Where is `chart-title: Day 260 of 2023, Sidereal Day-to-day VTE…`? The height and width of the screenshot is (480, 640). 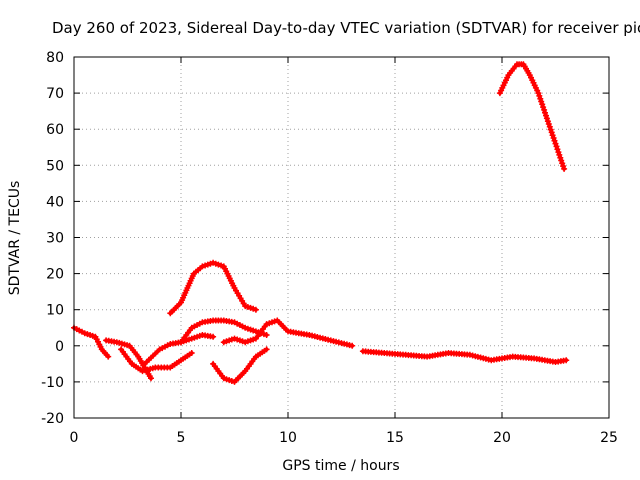 chart-title: Day 260 of 2023, Sidereal Day-to-day VTE… is located at coordinates (346, 28).